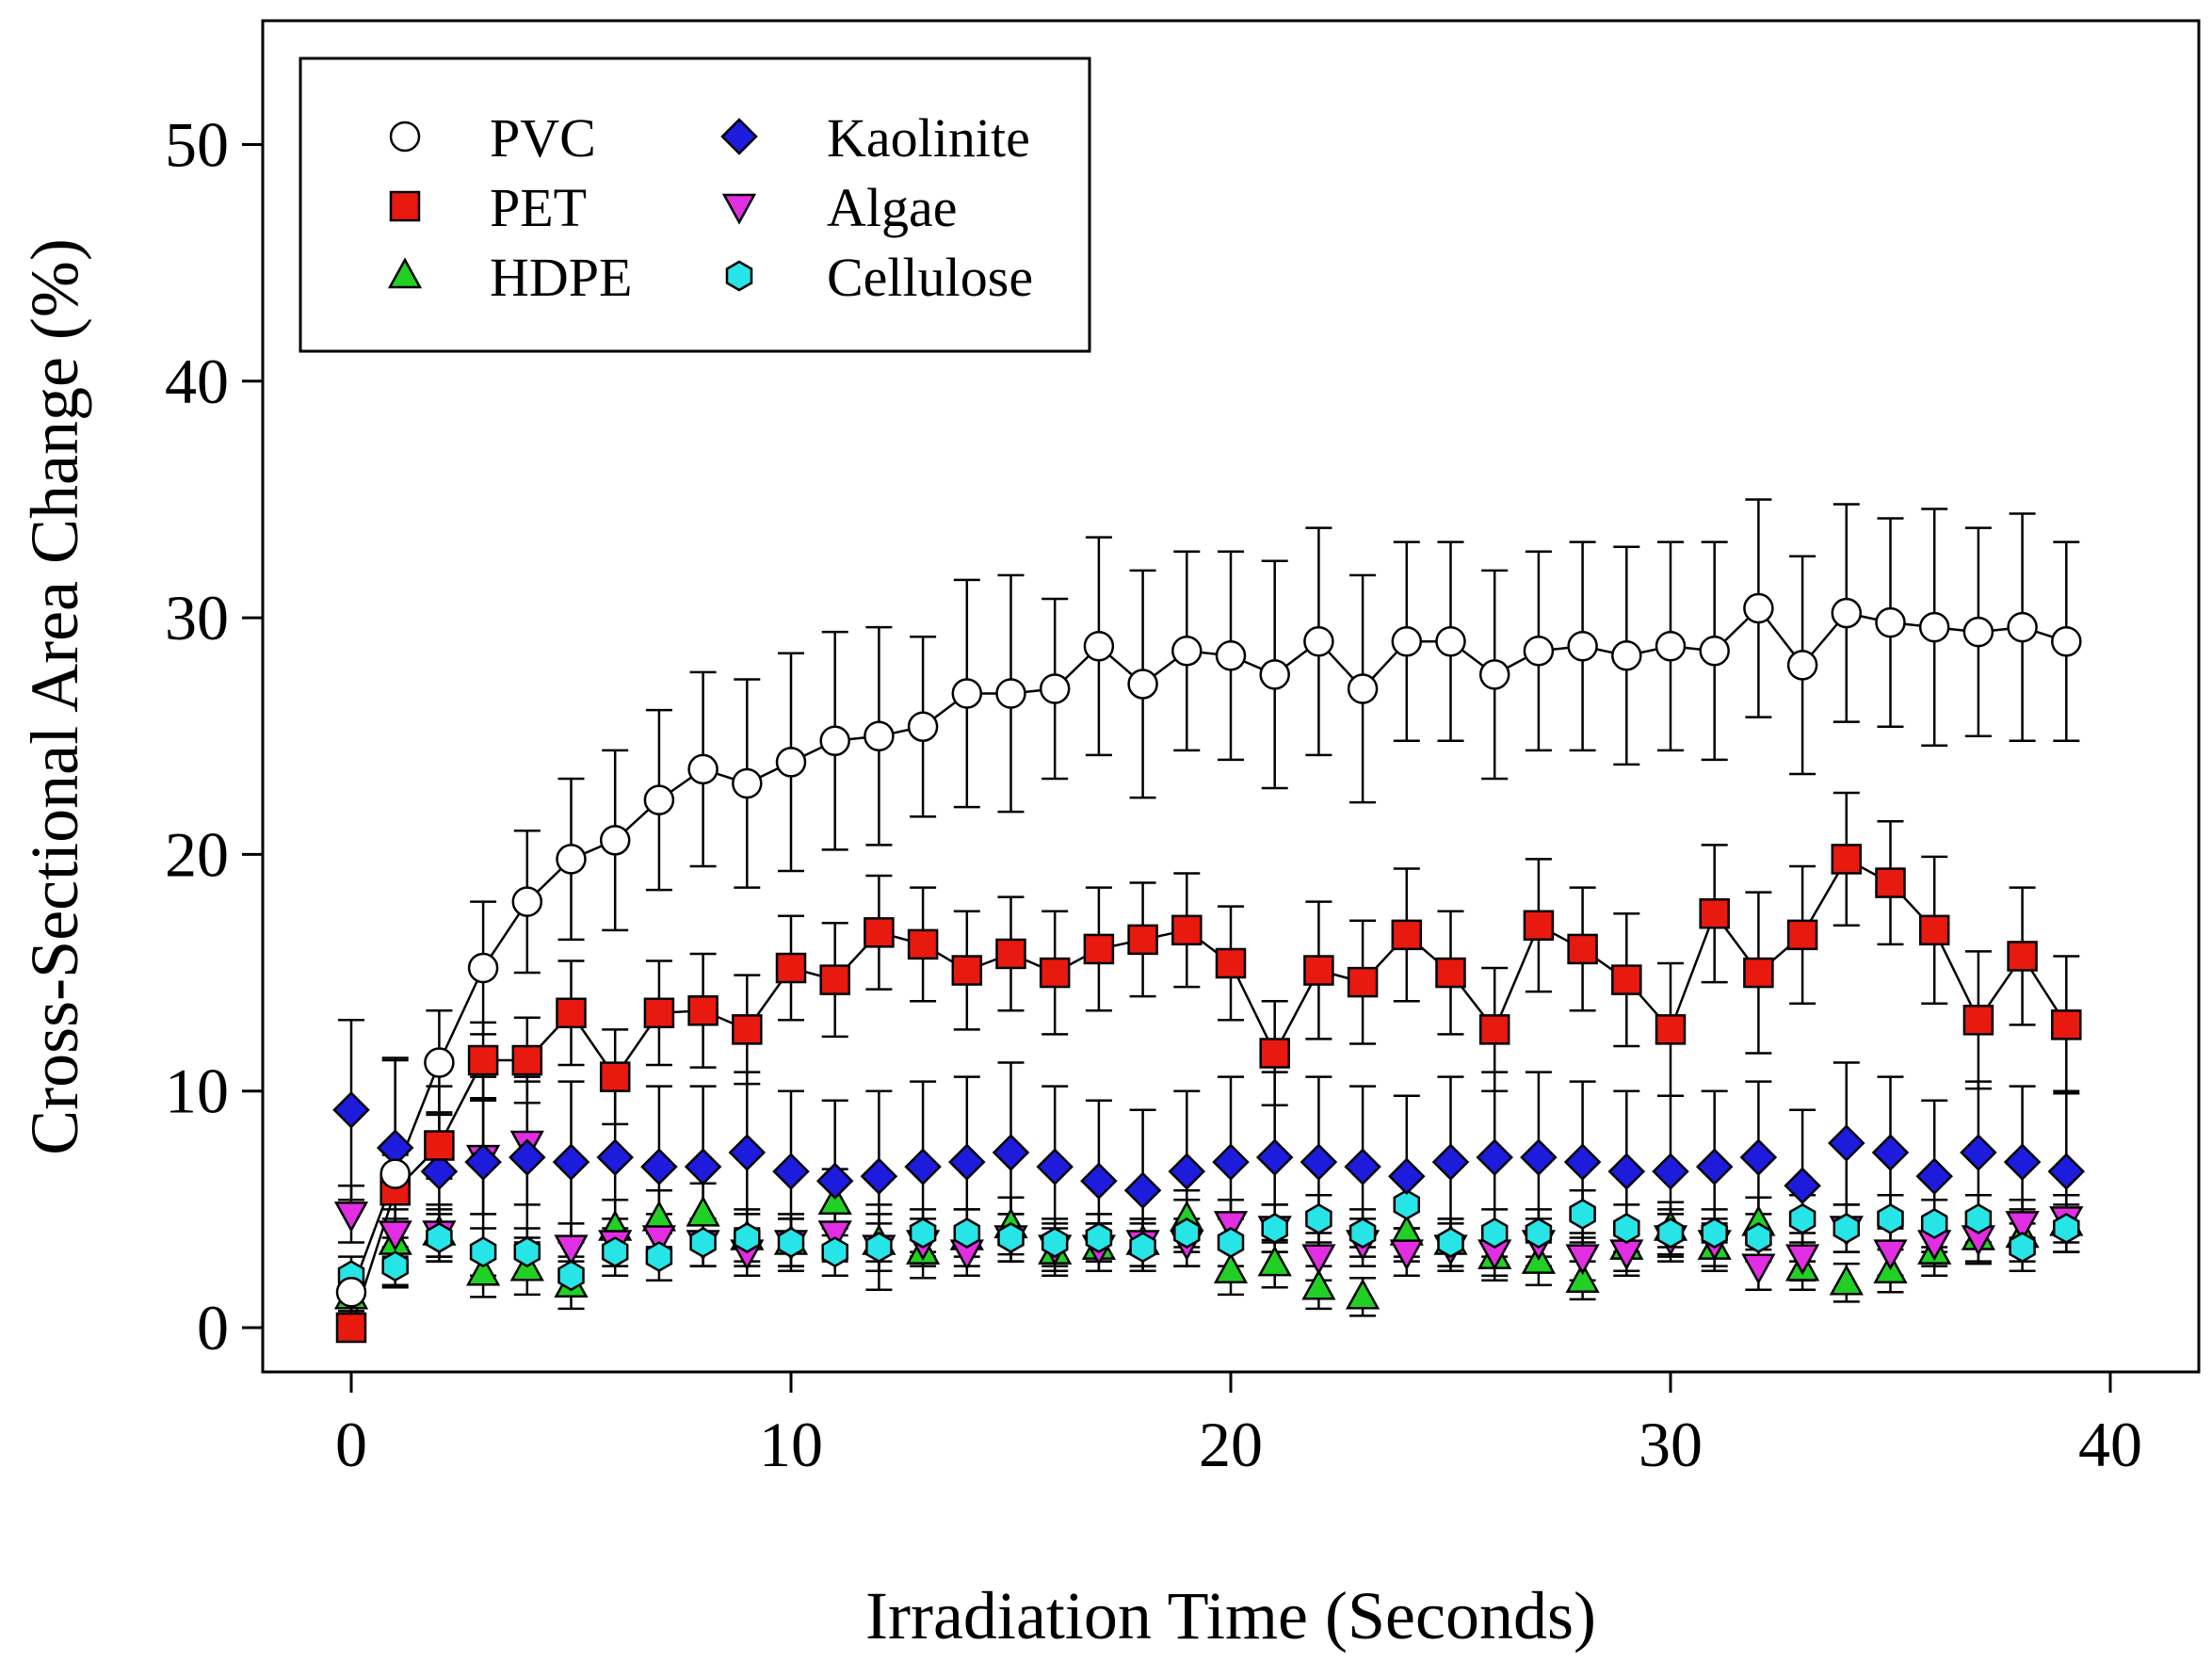 This screenshot has width=2212, height=1677. Describe the element at coordinates (739, 209) in the screenshot. I see `legend-marker-algae` at that location.